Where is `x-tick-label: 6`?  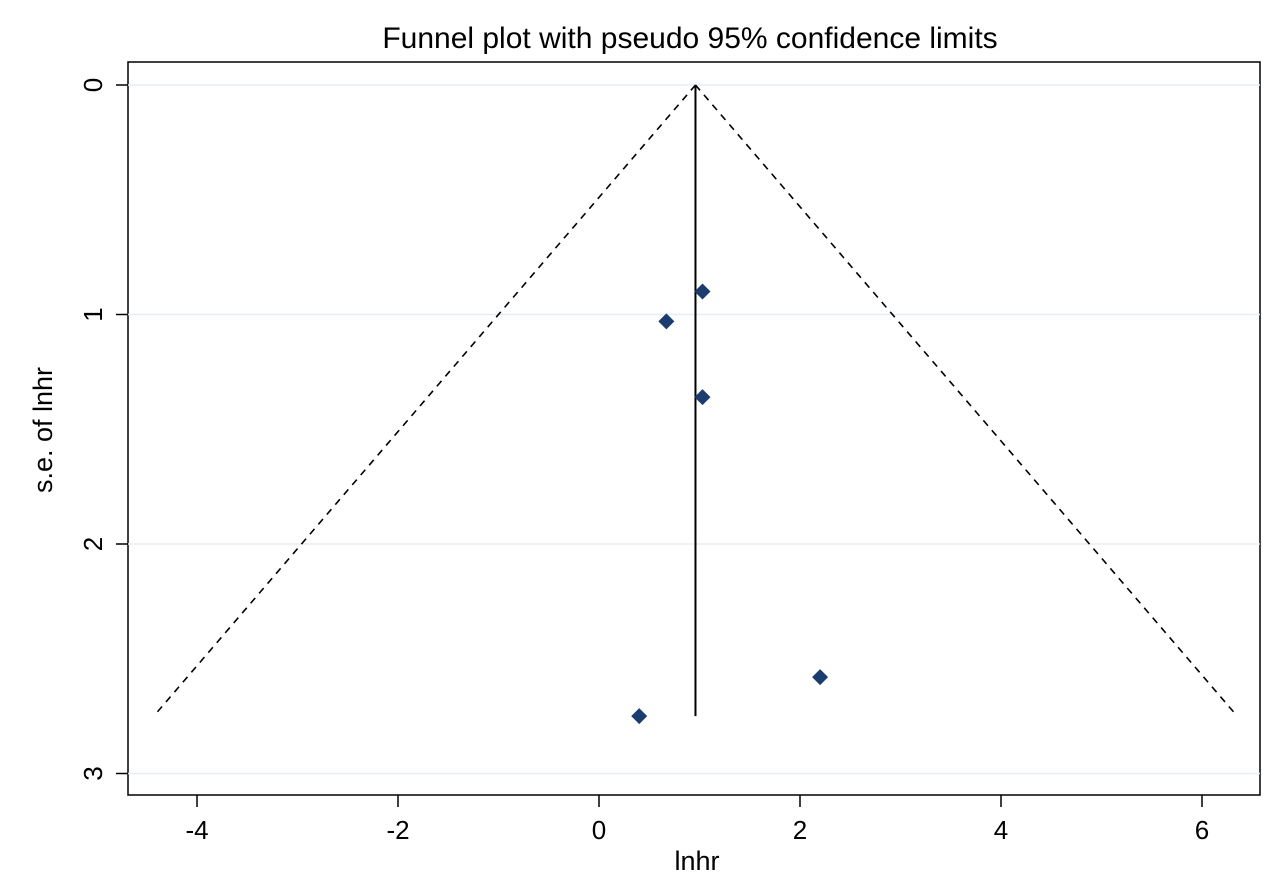 x-tick-label: 6 is located at coordinates (1202, 830).